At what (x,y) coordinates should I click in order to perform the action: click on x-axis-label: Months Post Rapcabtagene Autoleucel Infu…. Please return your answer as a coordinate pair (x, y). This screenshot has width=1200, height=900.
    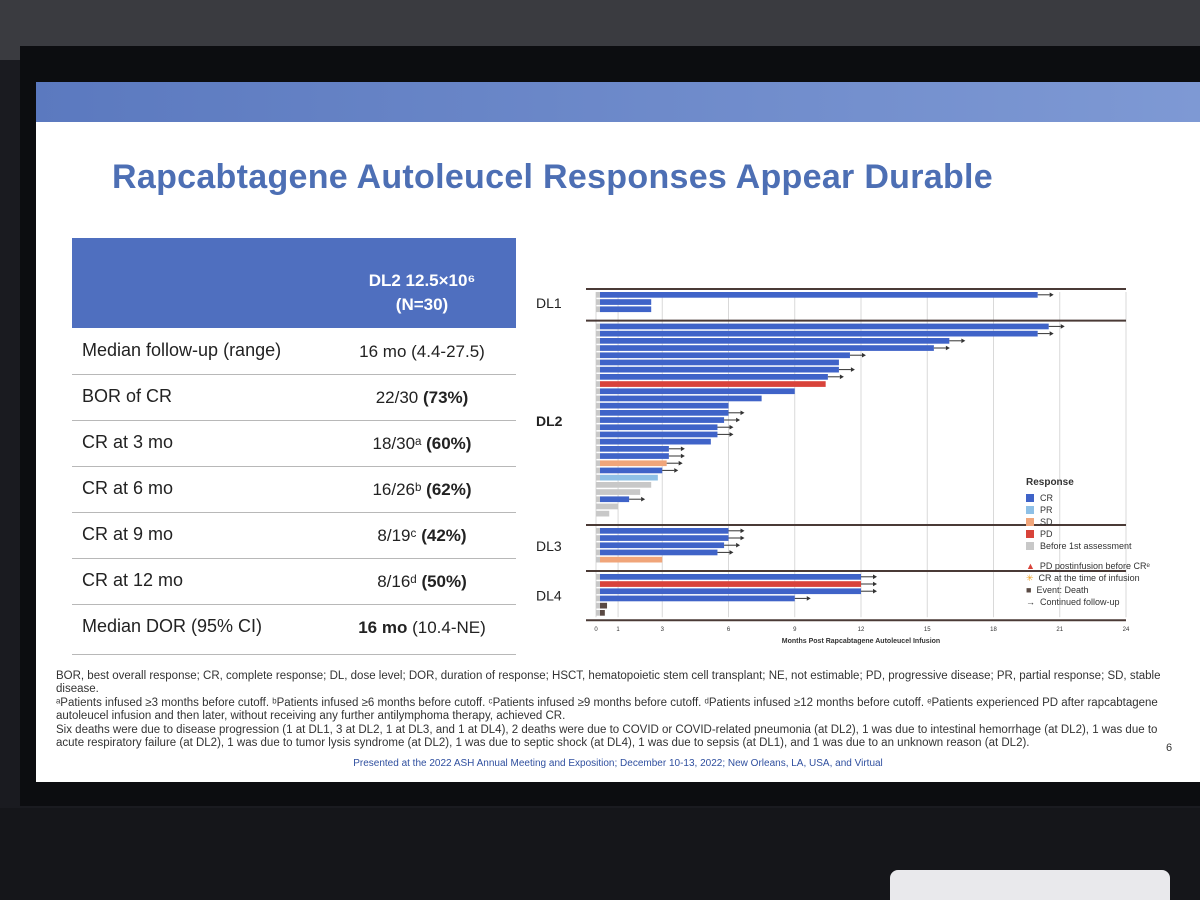
    Looking at the image, I should click on (861, 641).